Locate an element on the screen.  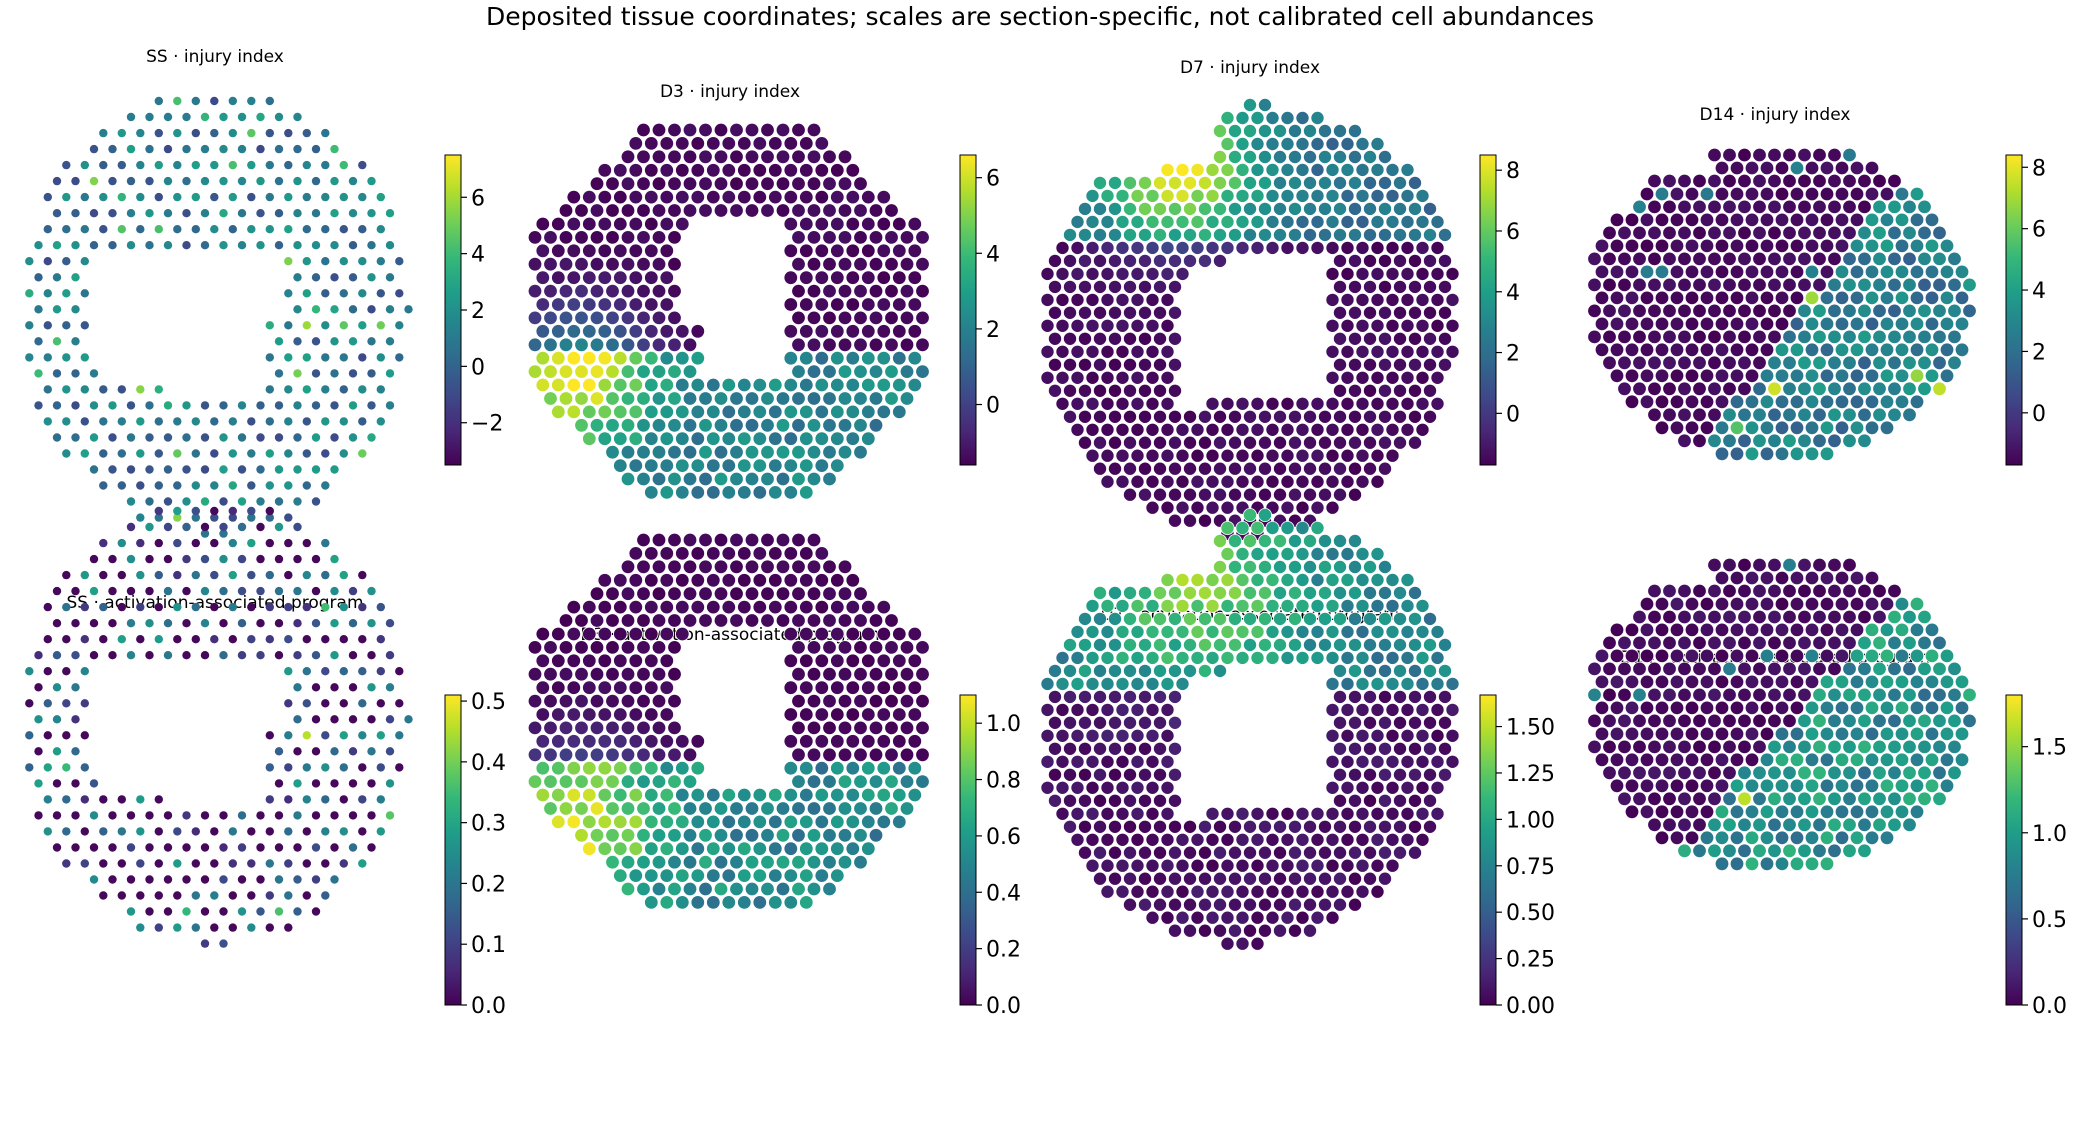
colorbar-tick-label: 6 is located at coordinates (1513, 232).